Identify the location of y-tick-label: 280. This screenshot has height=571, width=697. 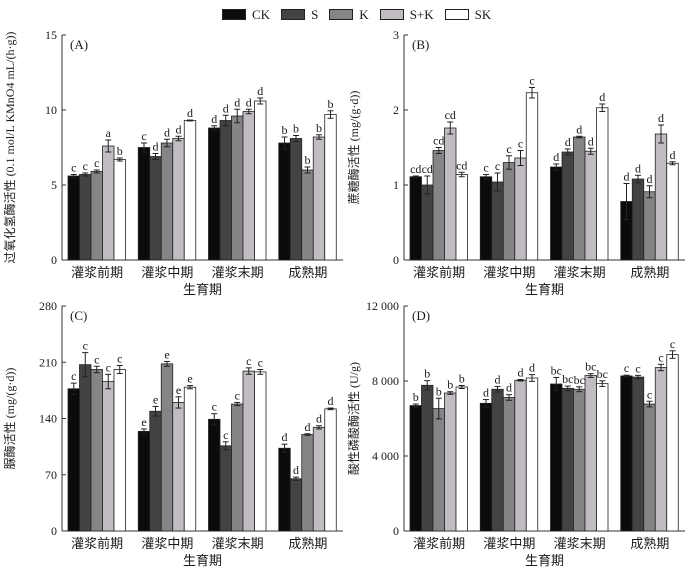
(48, 306).